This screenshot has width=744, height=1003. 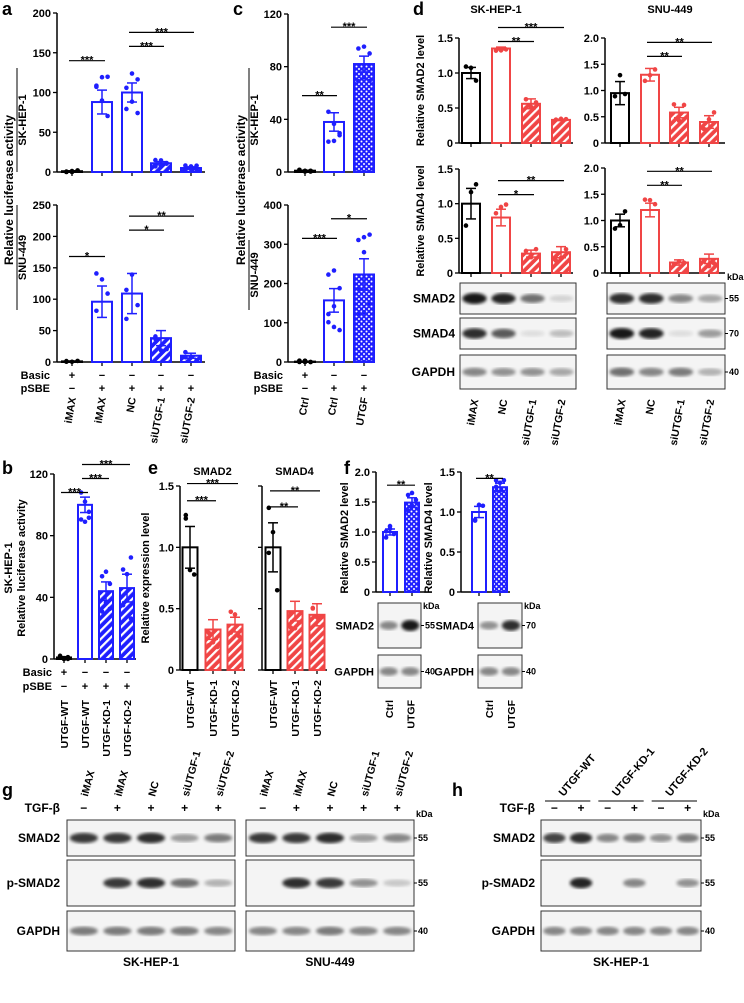 What do you see at coordinates (255, 274) in the screenshot?
I see `y-axis-sublabel: SNU-449` at bounding box center [255, 274].